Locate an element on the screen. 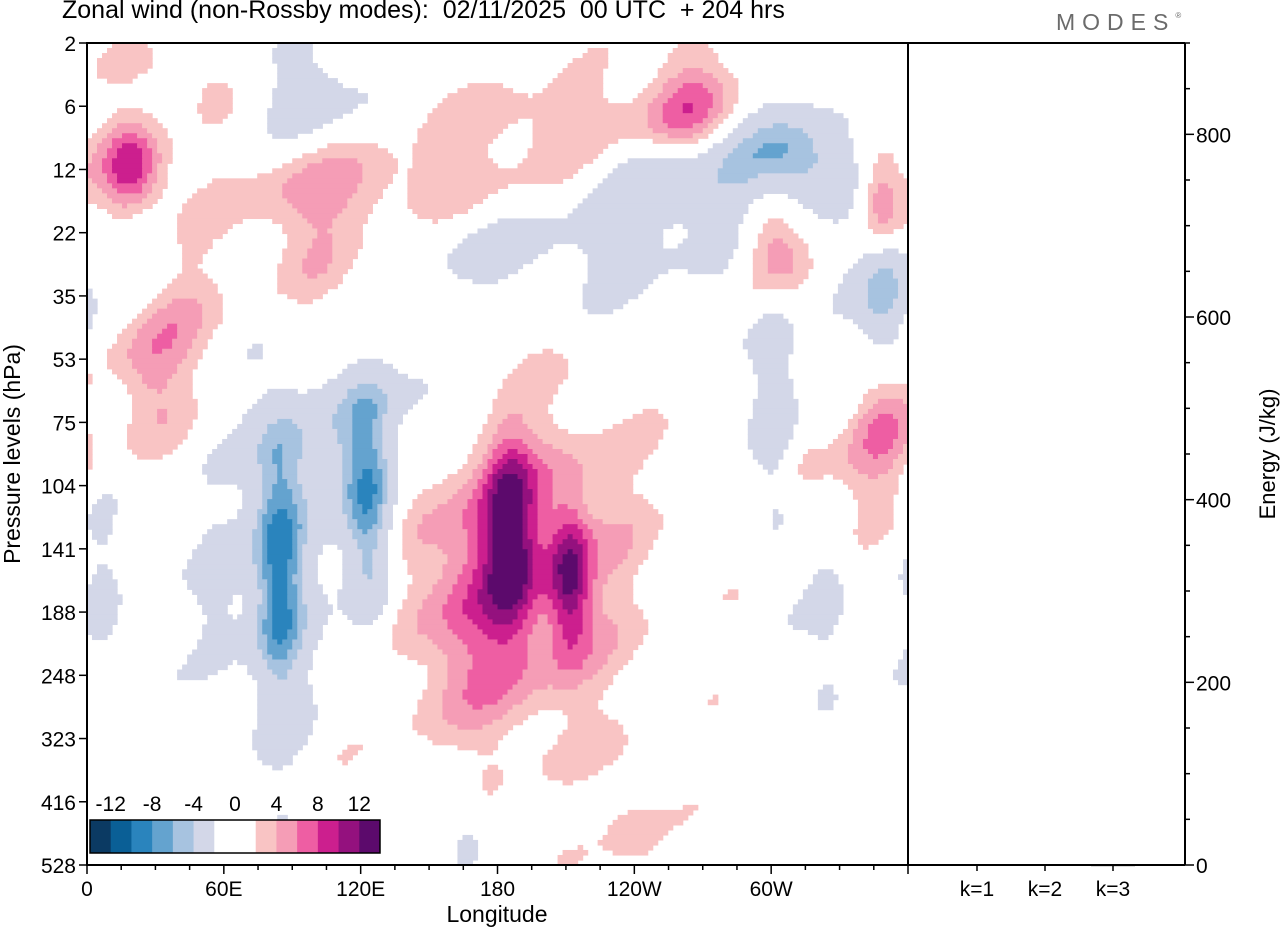 The image size is (1280, 935). energy-tick-label: 0 is located at coordinates (1202, 866).